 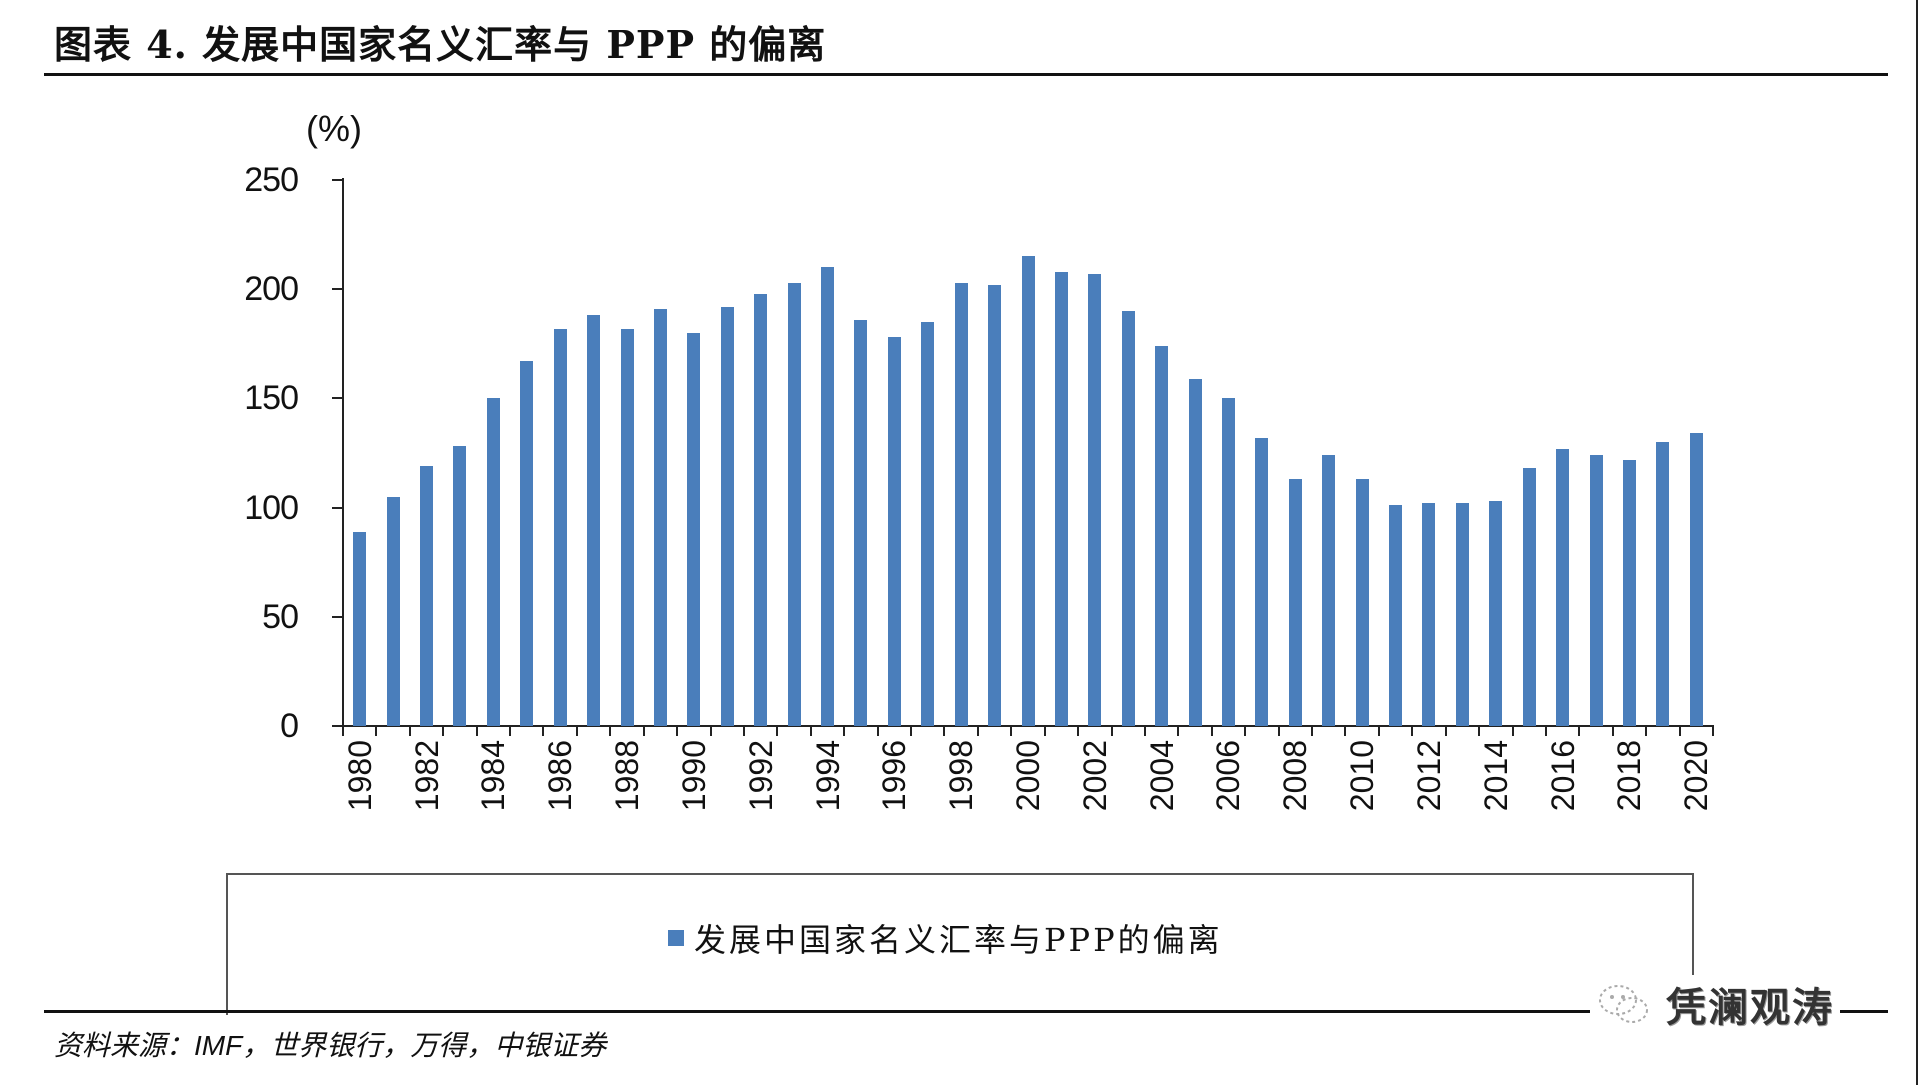 I want to click on x-tick-label: 2020, so click(x=1696, y=776).